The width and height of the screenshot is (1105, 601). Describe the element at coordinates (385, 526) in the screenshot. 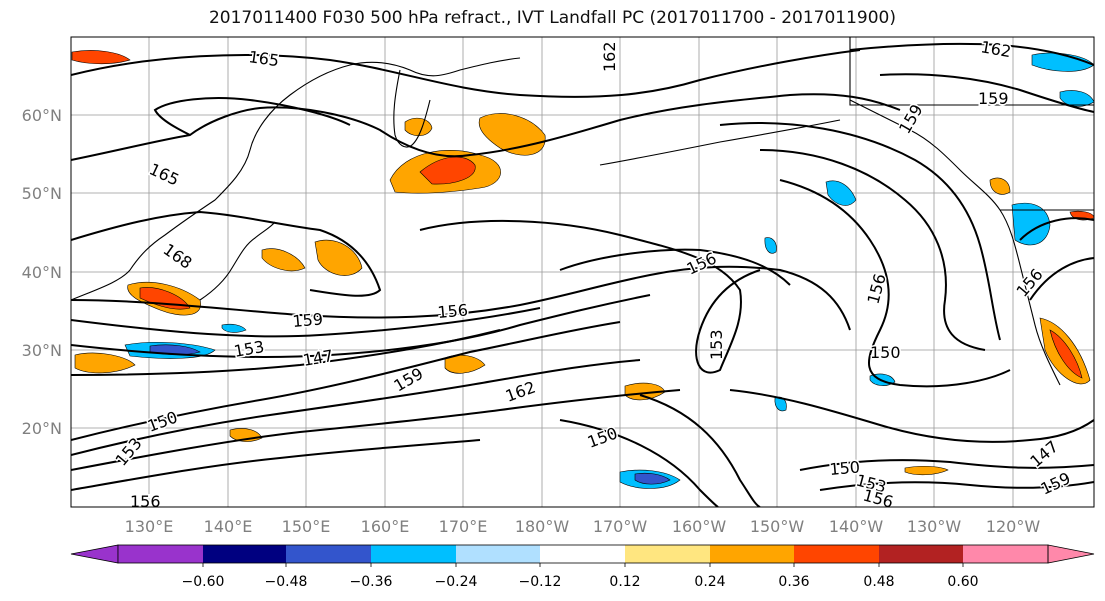

I see `lon-label: 160°E` at that location.